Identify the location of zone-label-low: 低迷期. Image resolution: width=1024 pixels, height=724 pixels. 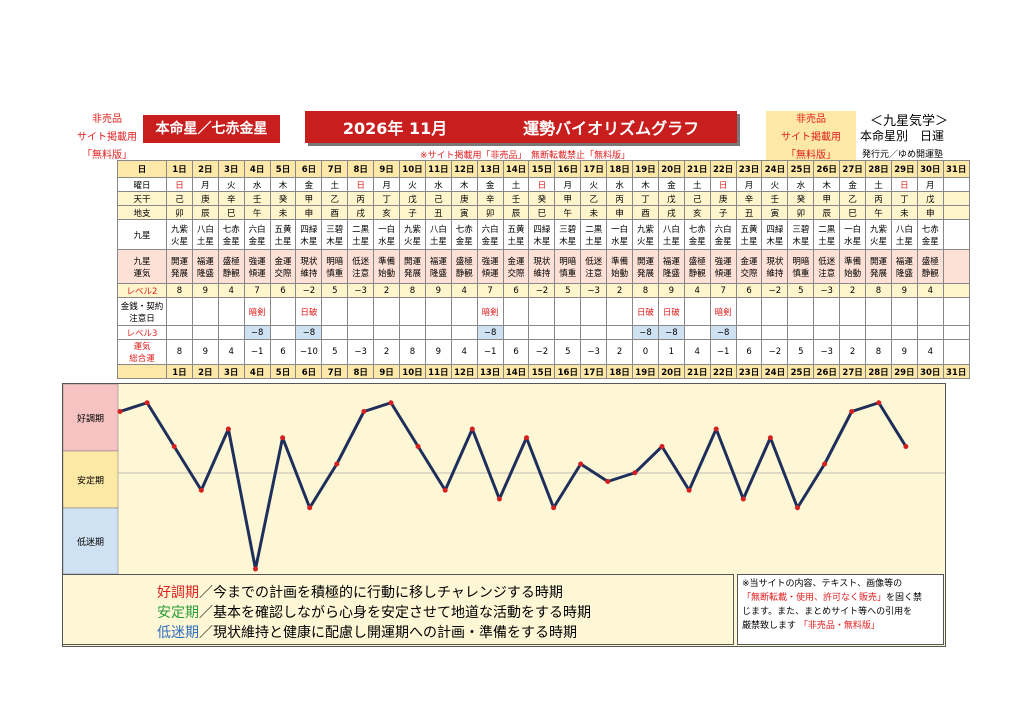
(90, 542).